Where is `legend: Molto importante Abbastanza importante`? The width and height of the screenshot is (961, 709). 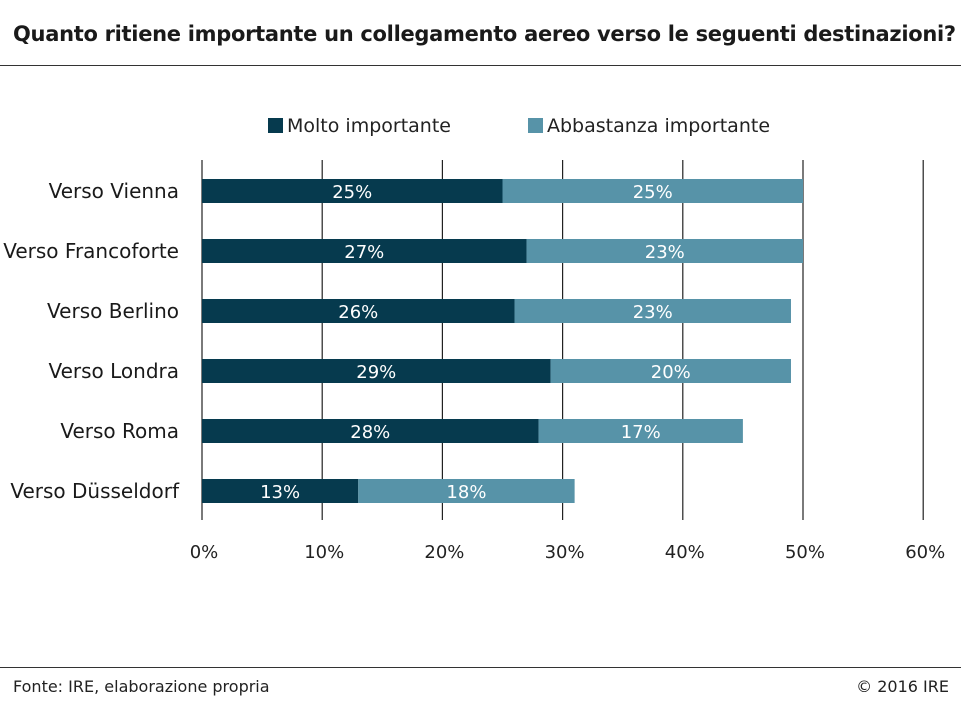 legend: Molto importante Abbastanza importante is located at coordinates (519, 126).